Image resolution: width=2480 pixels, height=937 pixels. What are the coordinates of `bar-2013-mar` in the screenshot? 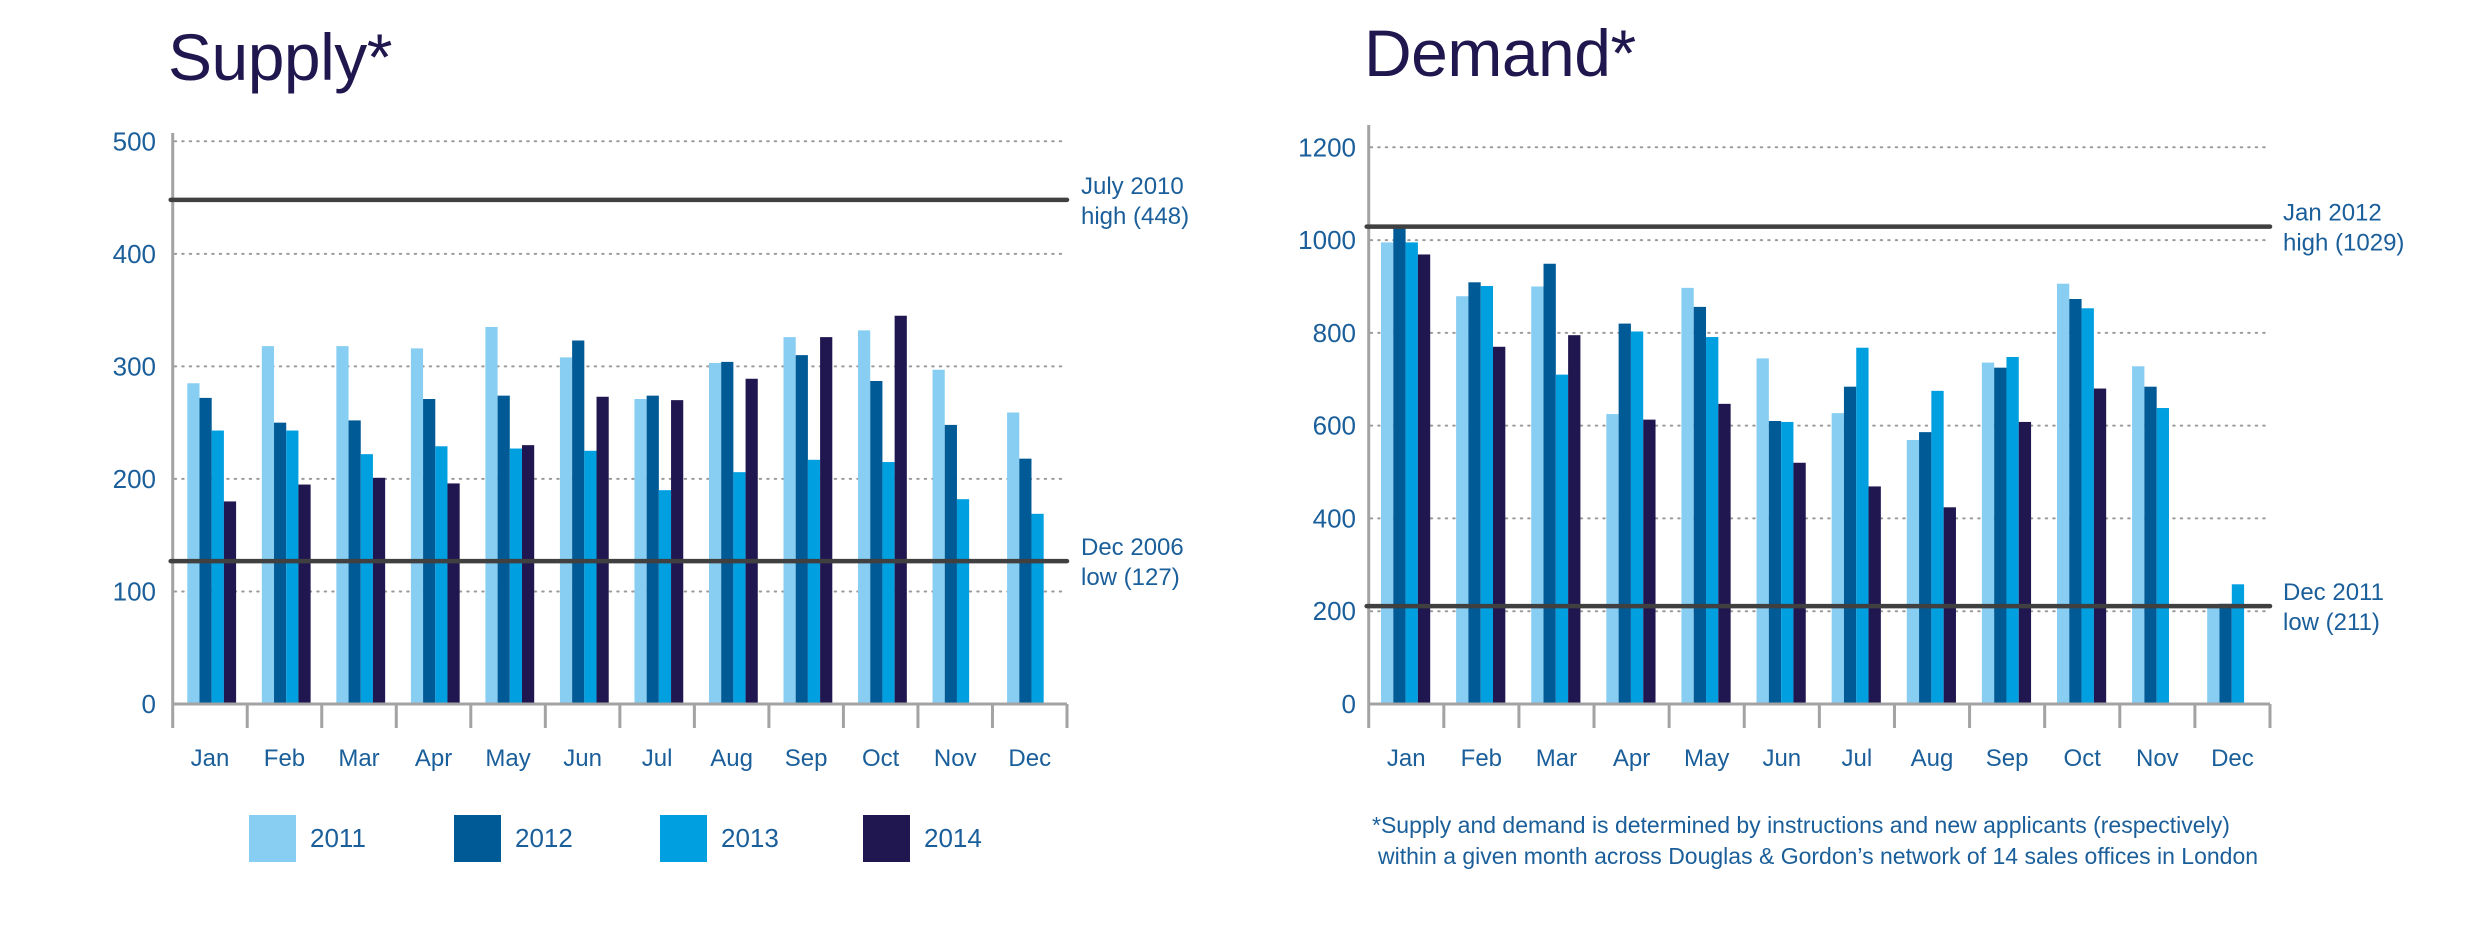 It's located at (366, 579).